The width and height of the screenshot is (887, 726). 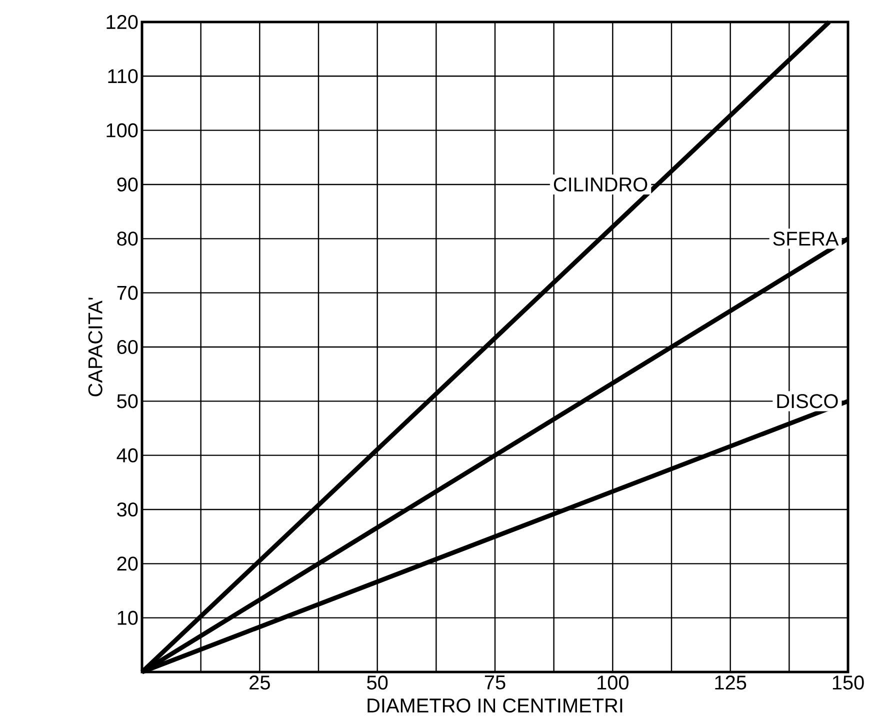 I want to click on y-axis-title: CAPACITA', so click(x=95, y=347).